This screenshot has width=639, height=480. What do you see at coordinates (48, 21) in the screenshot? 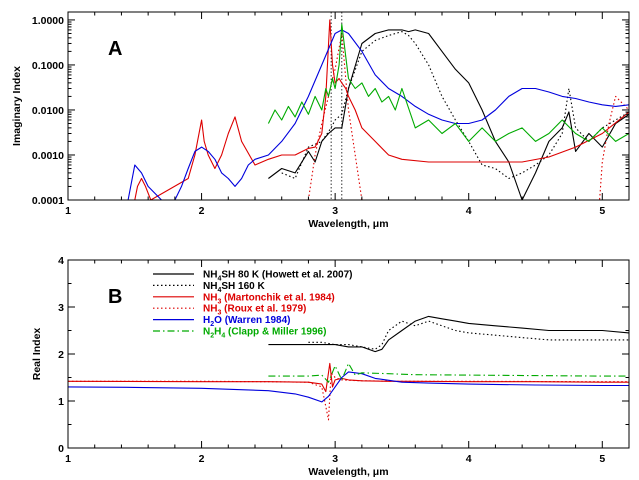
I see `y-tick-label: 1.0000` at bounding box center [48, 21].